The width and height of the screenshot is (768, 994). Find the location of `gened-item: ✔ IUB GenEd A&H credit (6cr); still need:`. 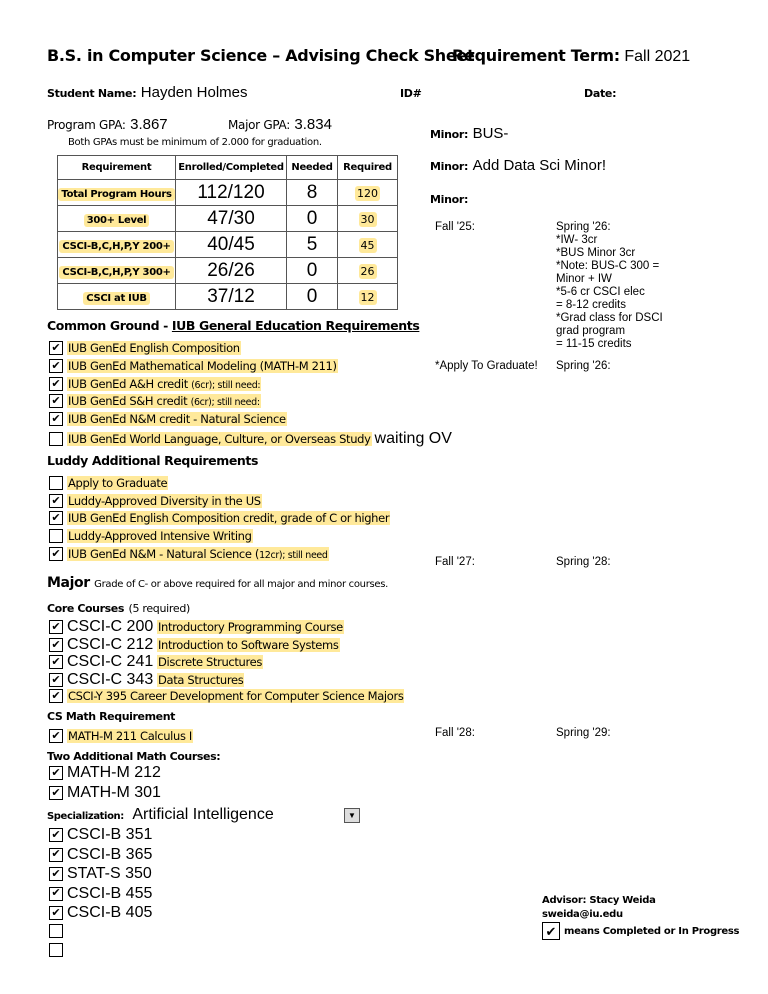

gened-item: ✔ IUB GenEd A&H credit (6cr); still need: is located at coordinates (156, 384).